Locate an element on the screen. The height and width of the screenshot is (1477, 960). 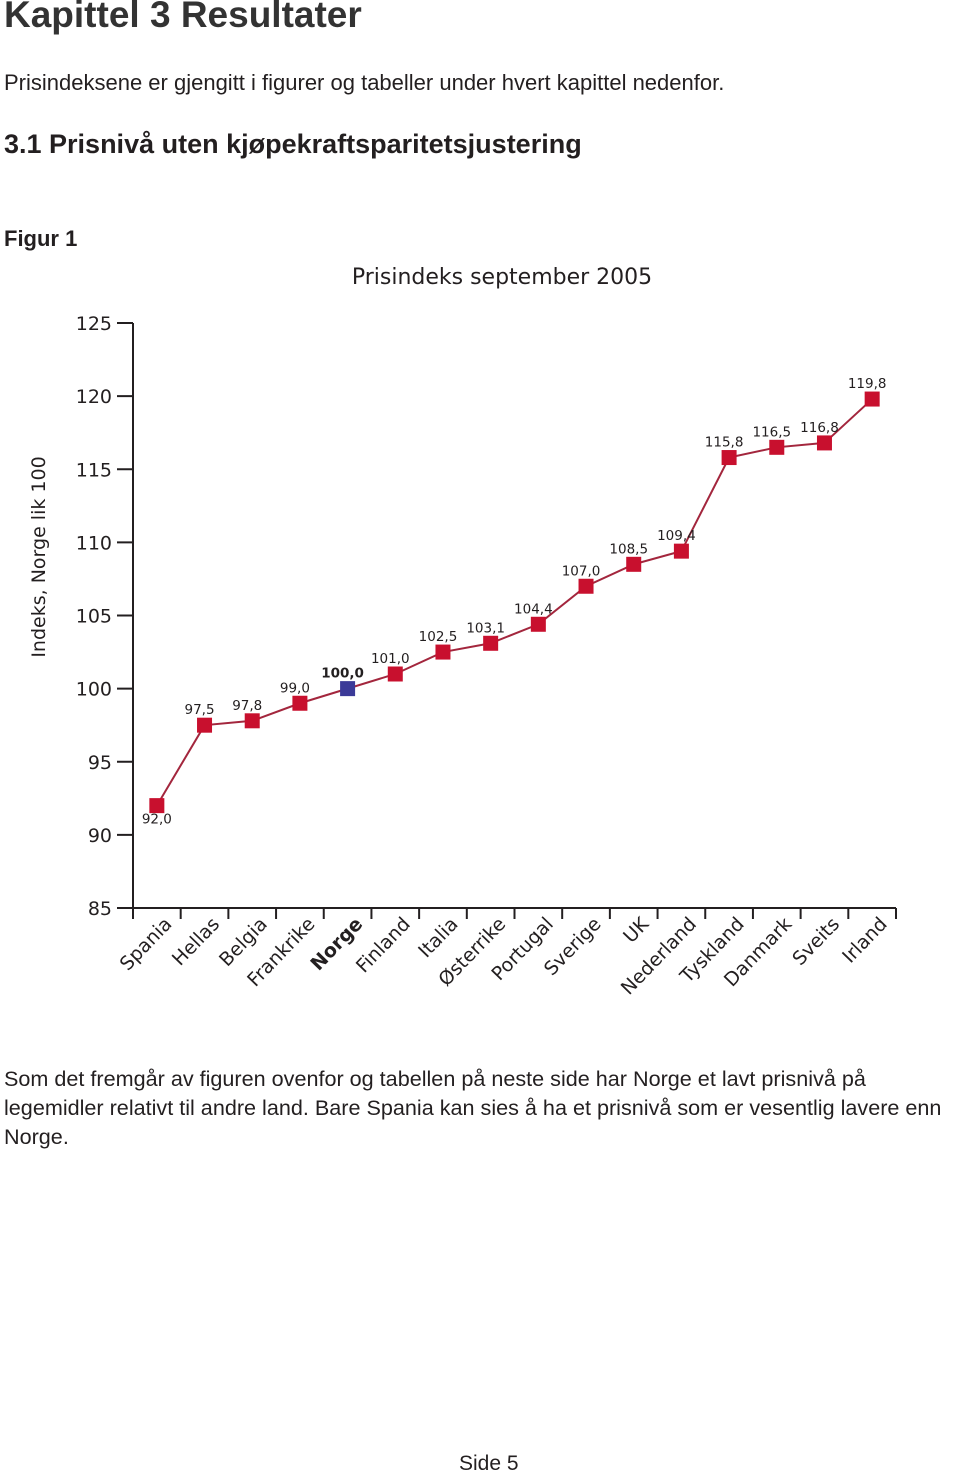
y-tick-label: 105 is located at coordinates (94, 617).